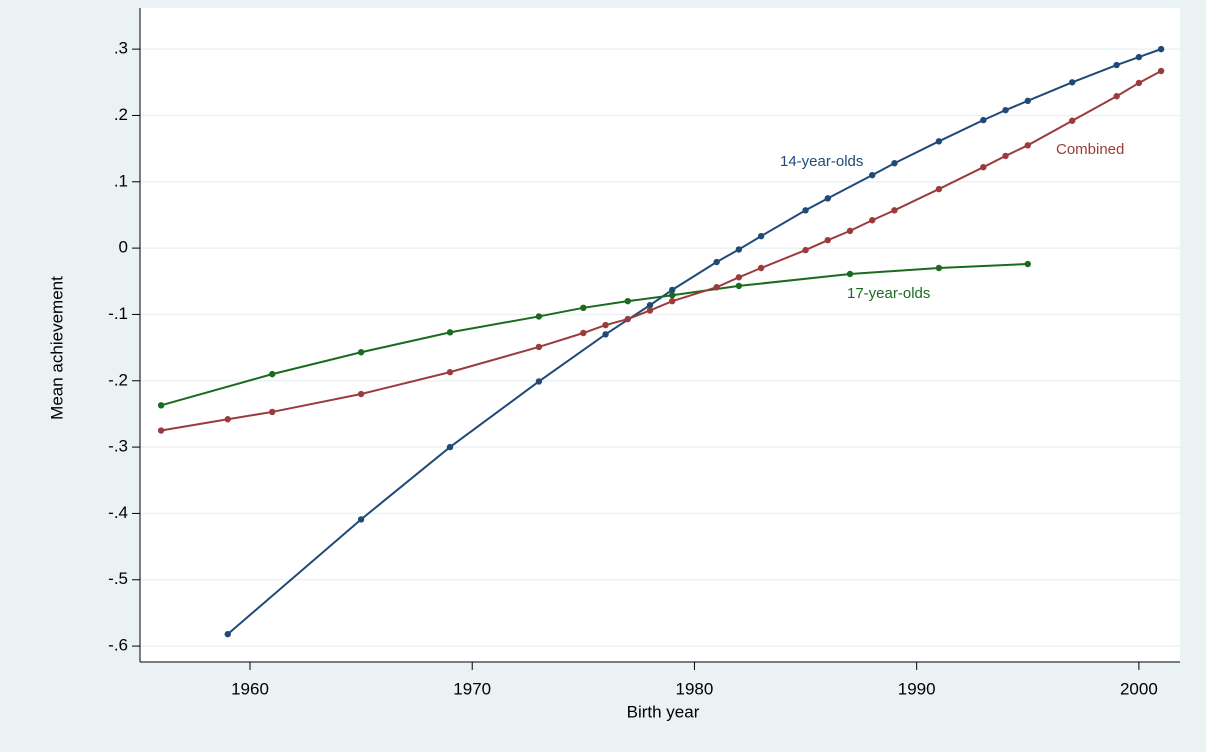 The image size is (1206, 752). What do you see at coordinates (1139, 688) in the screenshot?
I see `x-tick-label: 2000` at bounding box center [1139, 688].